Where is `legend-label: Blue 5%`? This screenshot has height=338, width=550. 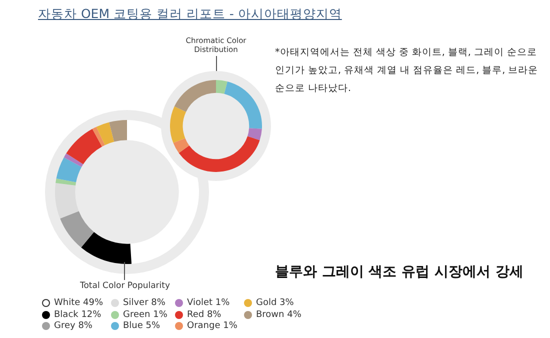
legend-label: Blue 5% is located at coordinates (141, 326).